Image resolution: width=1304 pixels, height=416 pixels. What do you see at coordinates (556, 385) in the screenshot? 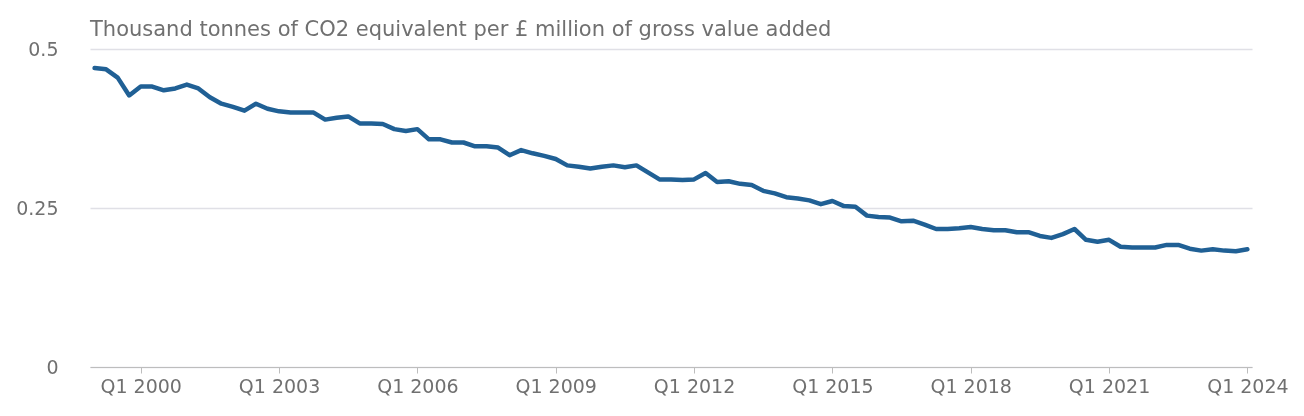
I see `x-tick-label: Q1 2009` at bounding box center [556, 385].